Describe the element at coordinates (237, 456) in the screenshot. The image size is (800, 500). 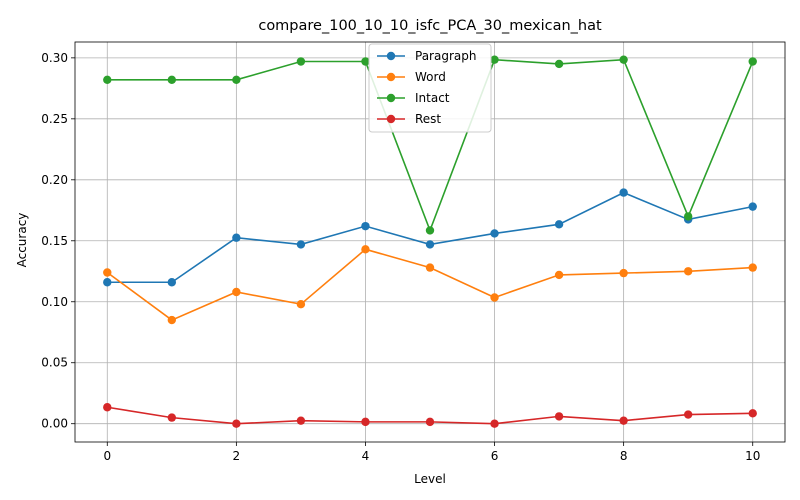
I see `x-tick-label: 2` at that location.